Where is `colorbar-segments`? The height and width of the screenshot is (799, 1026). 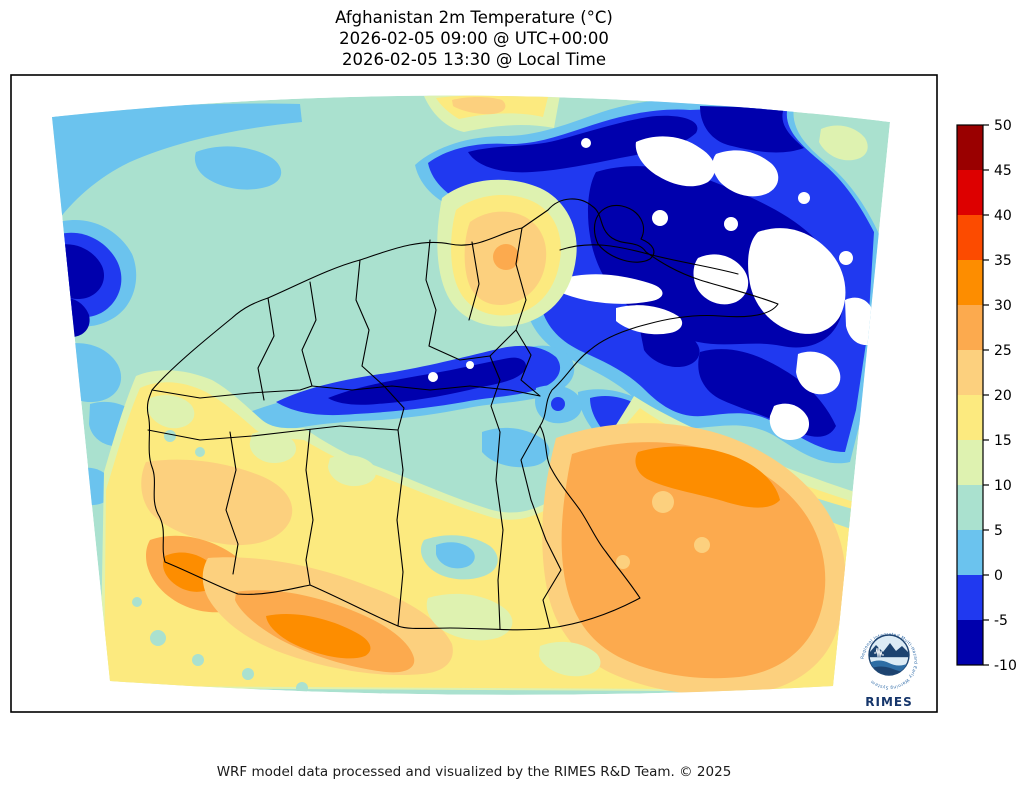 colorbar-segments is located at coordinates (970, 395).